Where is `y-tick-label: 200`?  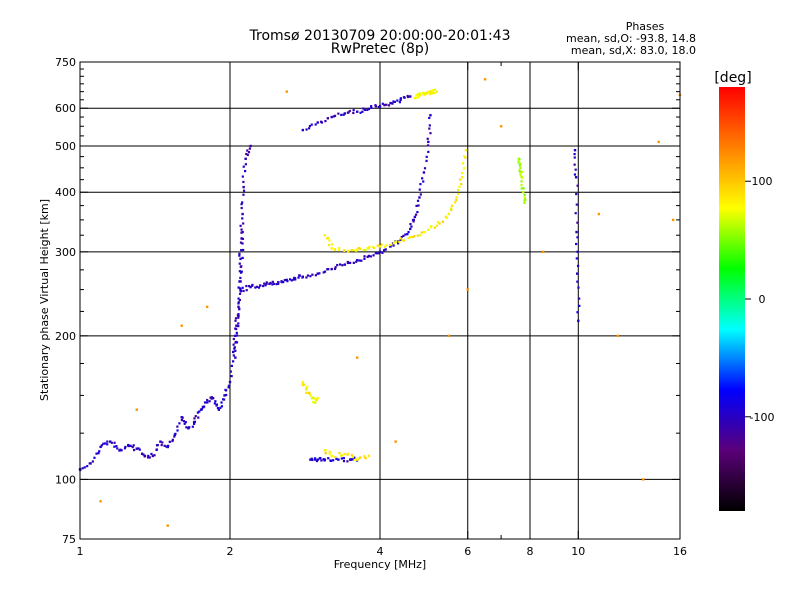 y-tick-label: 200 is located at coordinates (65, 336).